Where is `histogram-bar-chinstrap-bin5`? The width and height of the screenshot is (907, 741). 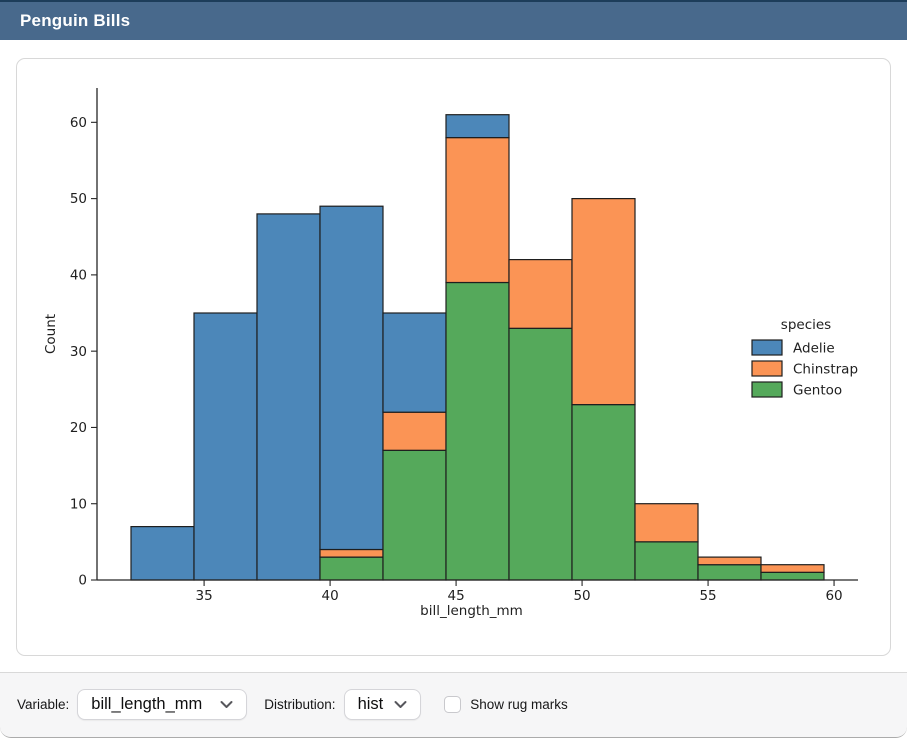 histogram-bar-chinstrap-bin5 is located at coordinates (477, 210).